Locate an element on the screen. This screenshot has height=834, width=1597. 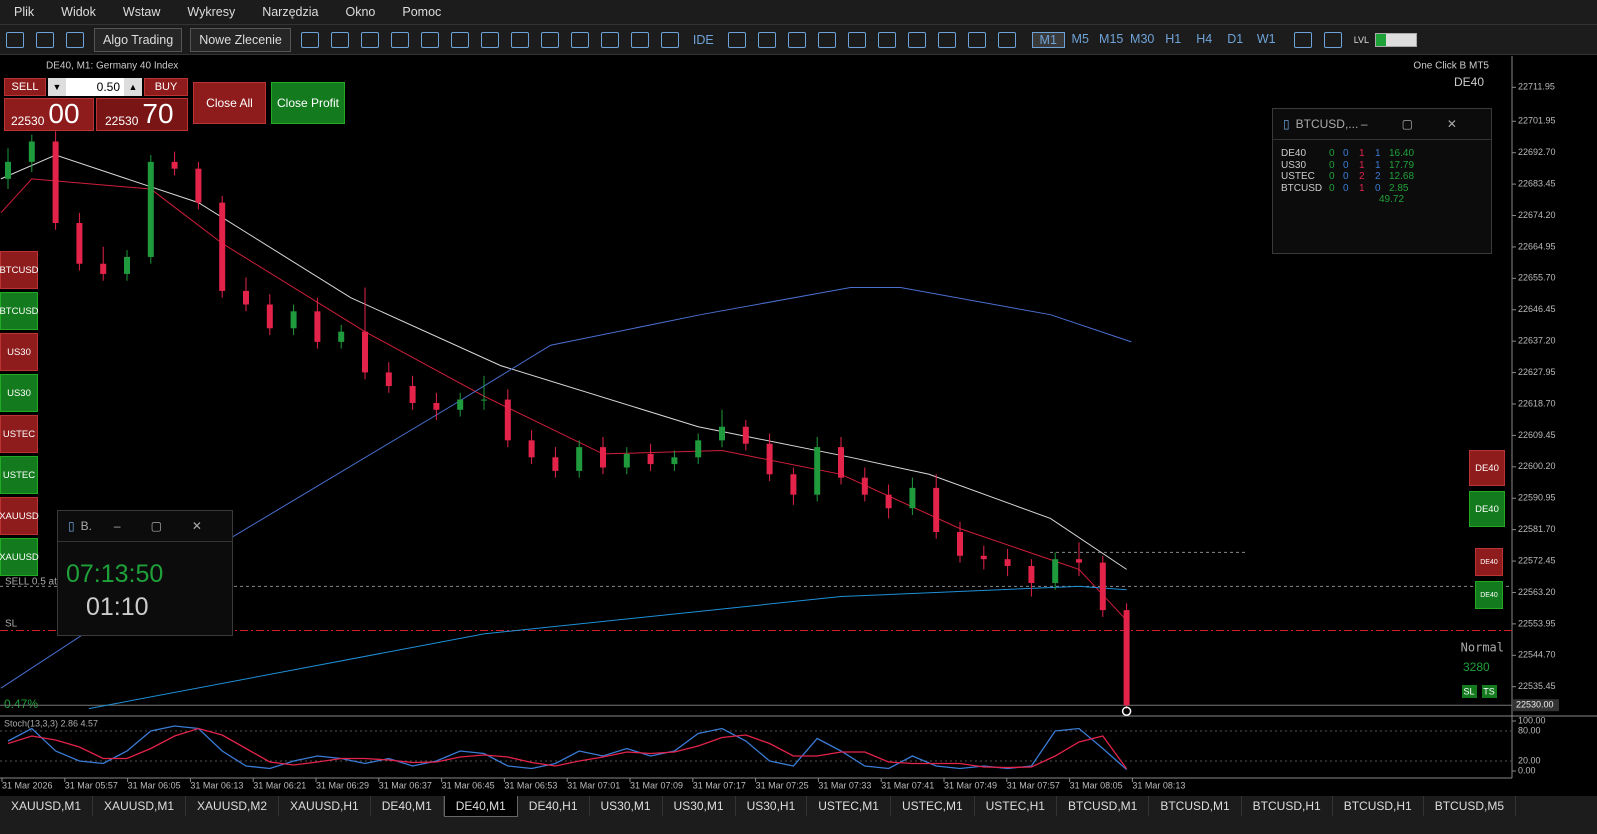
algo-trading-button: Algo Trading is located at coordinates (138, 39).